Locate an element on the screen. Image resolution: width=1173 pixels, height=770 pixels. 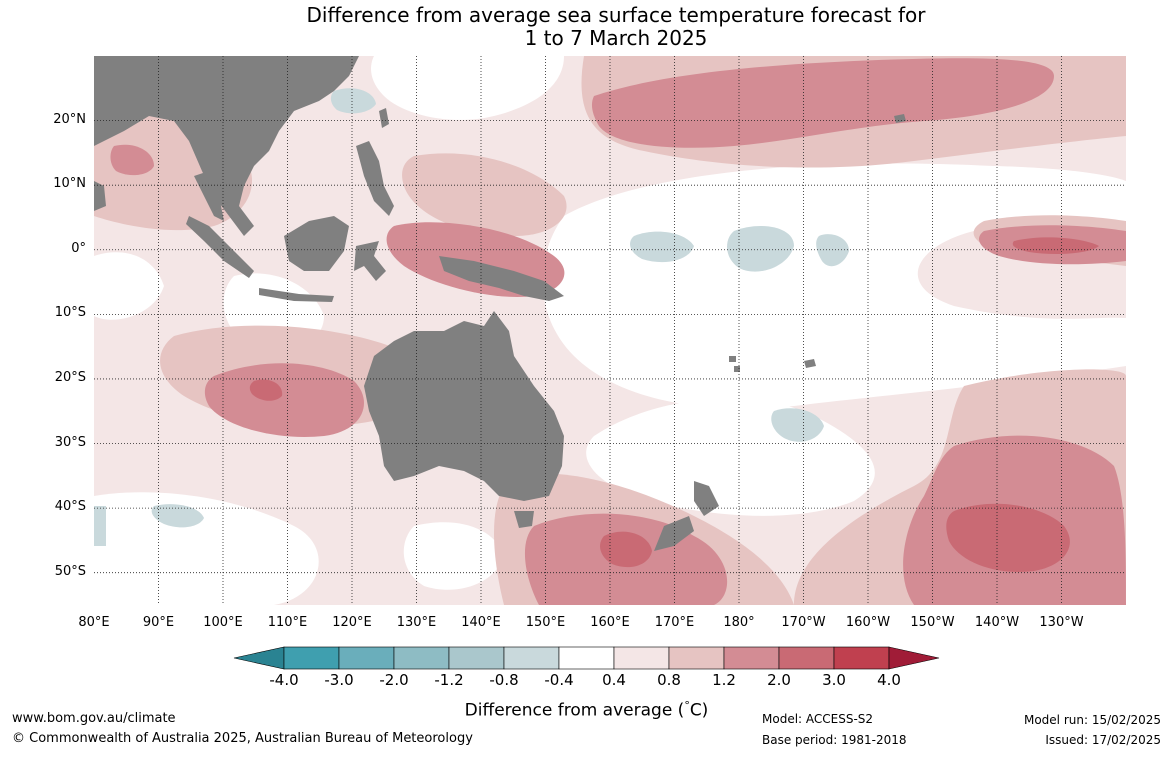
latitude-label: 40°S is located at coordinates (70, 507).